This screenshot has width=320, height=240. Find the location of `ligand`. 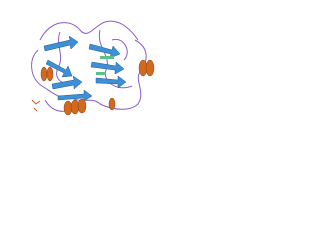

ligand is located at coordinates (105, 65).